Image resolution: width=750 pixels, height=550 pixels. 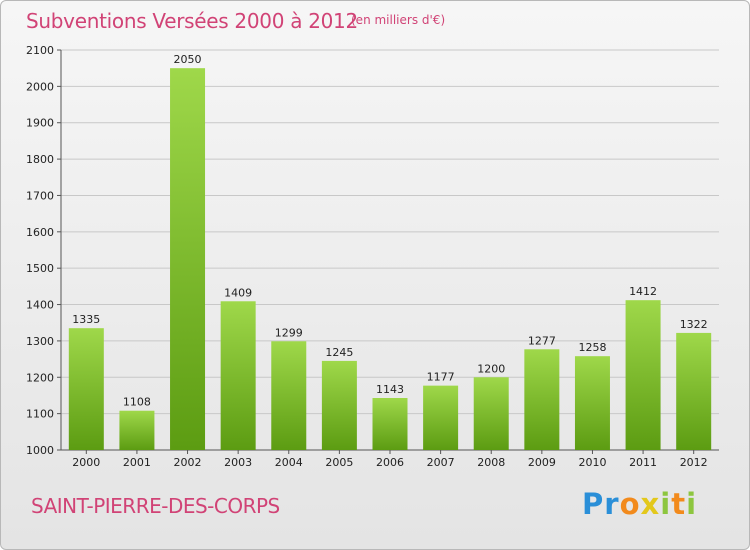 What do you see at coordinates (390, 462) in the screenshot?
I see `x-tick-label: 2006` at bounding box center [390, 462].